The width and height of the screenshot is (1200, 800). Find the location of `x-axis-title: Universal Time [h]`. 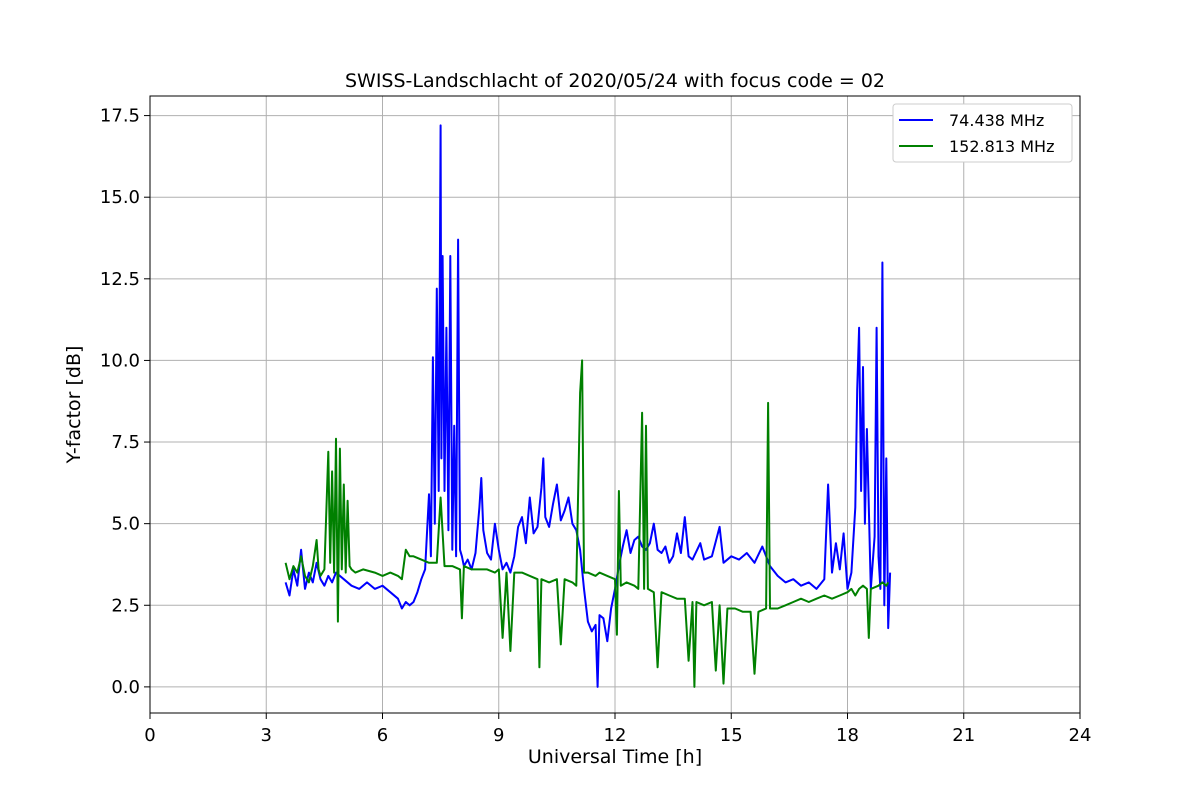

x-axis-title: Universal Time [h] is located at coordinates (615, 757).